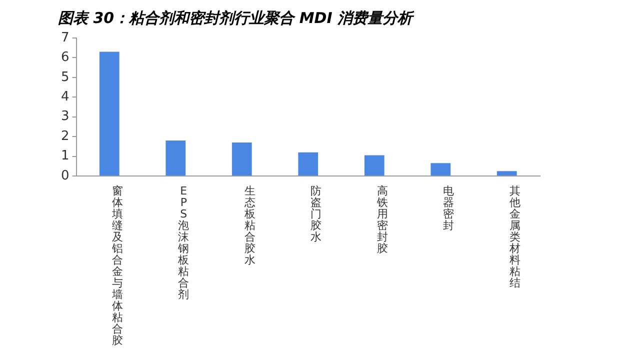  Describe the element at coordinates (236, 17) in the screenshot. I see `chart-title: 图表 30：粘合剂和密封剂行业聚合 MDI 消费量分析` at that location.